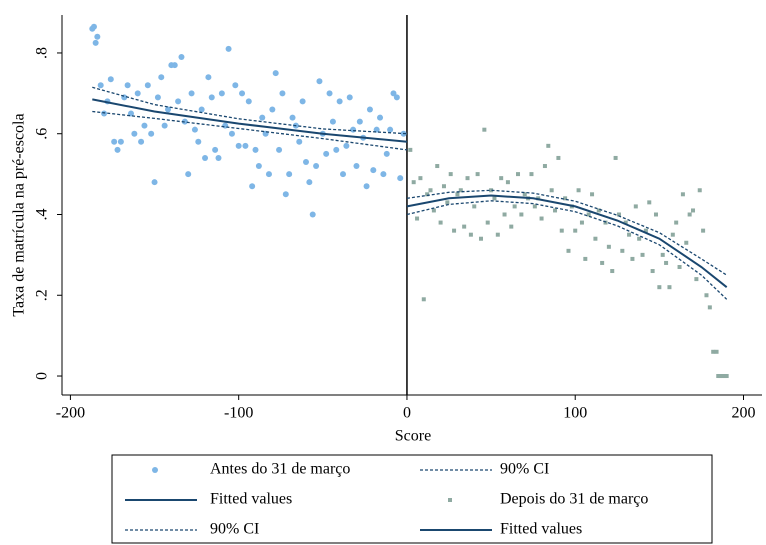 The image size is (766, 545). I want to click on ci-upper, so click(250, 110).